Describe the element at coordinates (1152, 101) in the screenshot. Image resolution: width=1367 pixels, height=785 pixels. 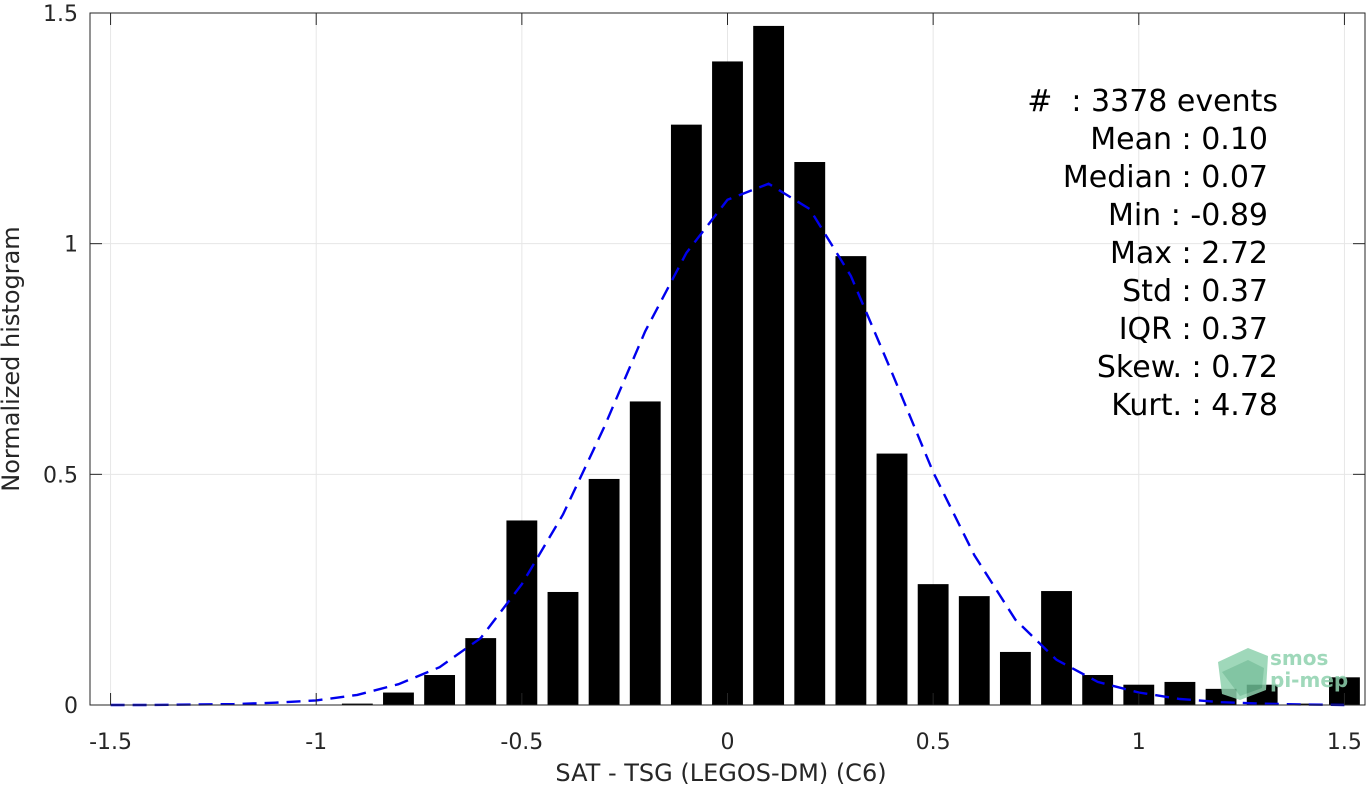
I see `stats-line-0: # : 3378 events` at that location.